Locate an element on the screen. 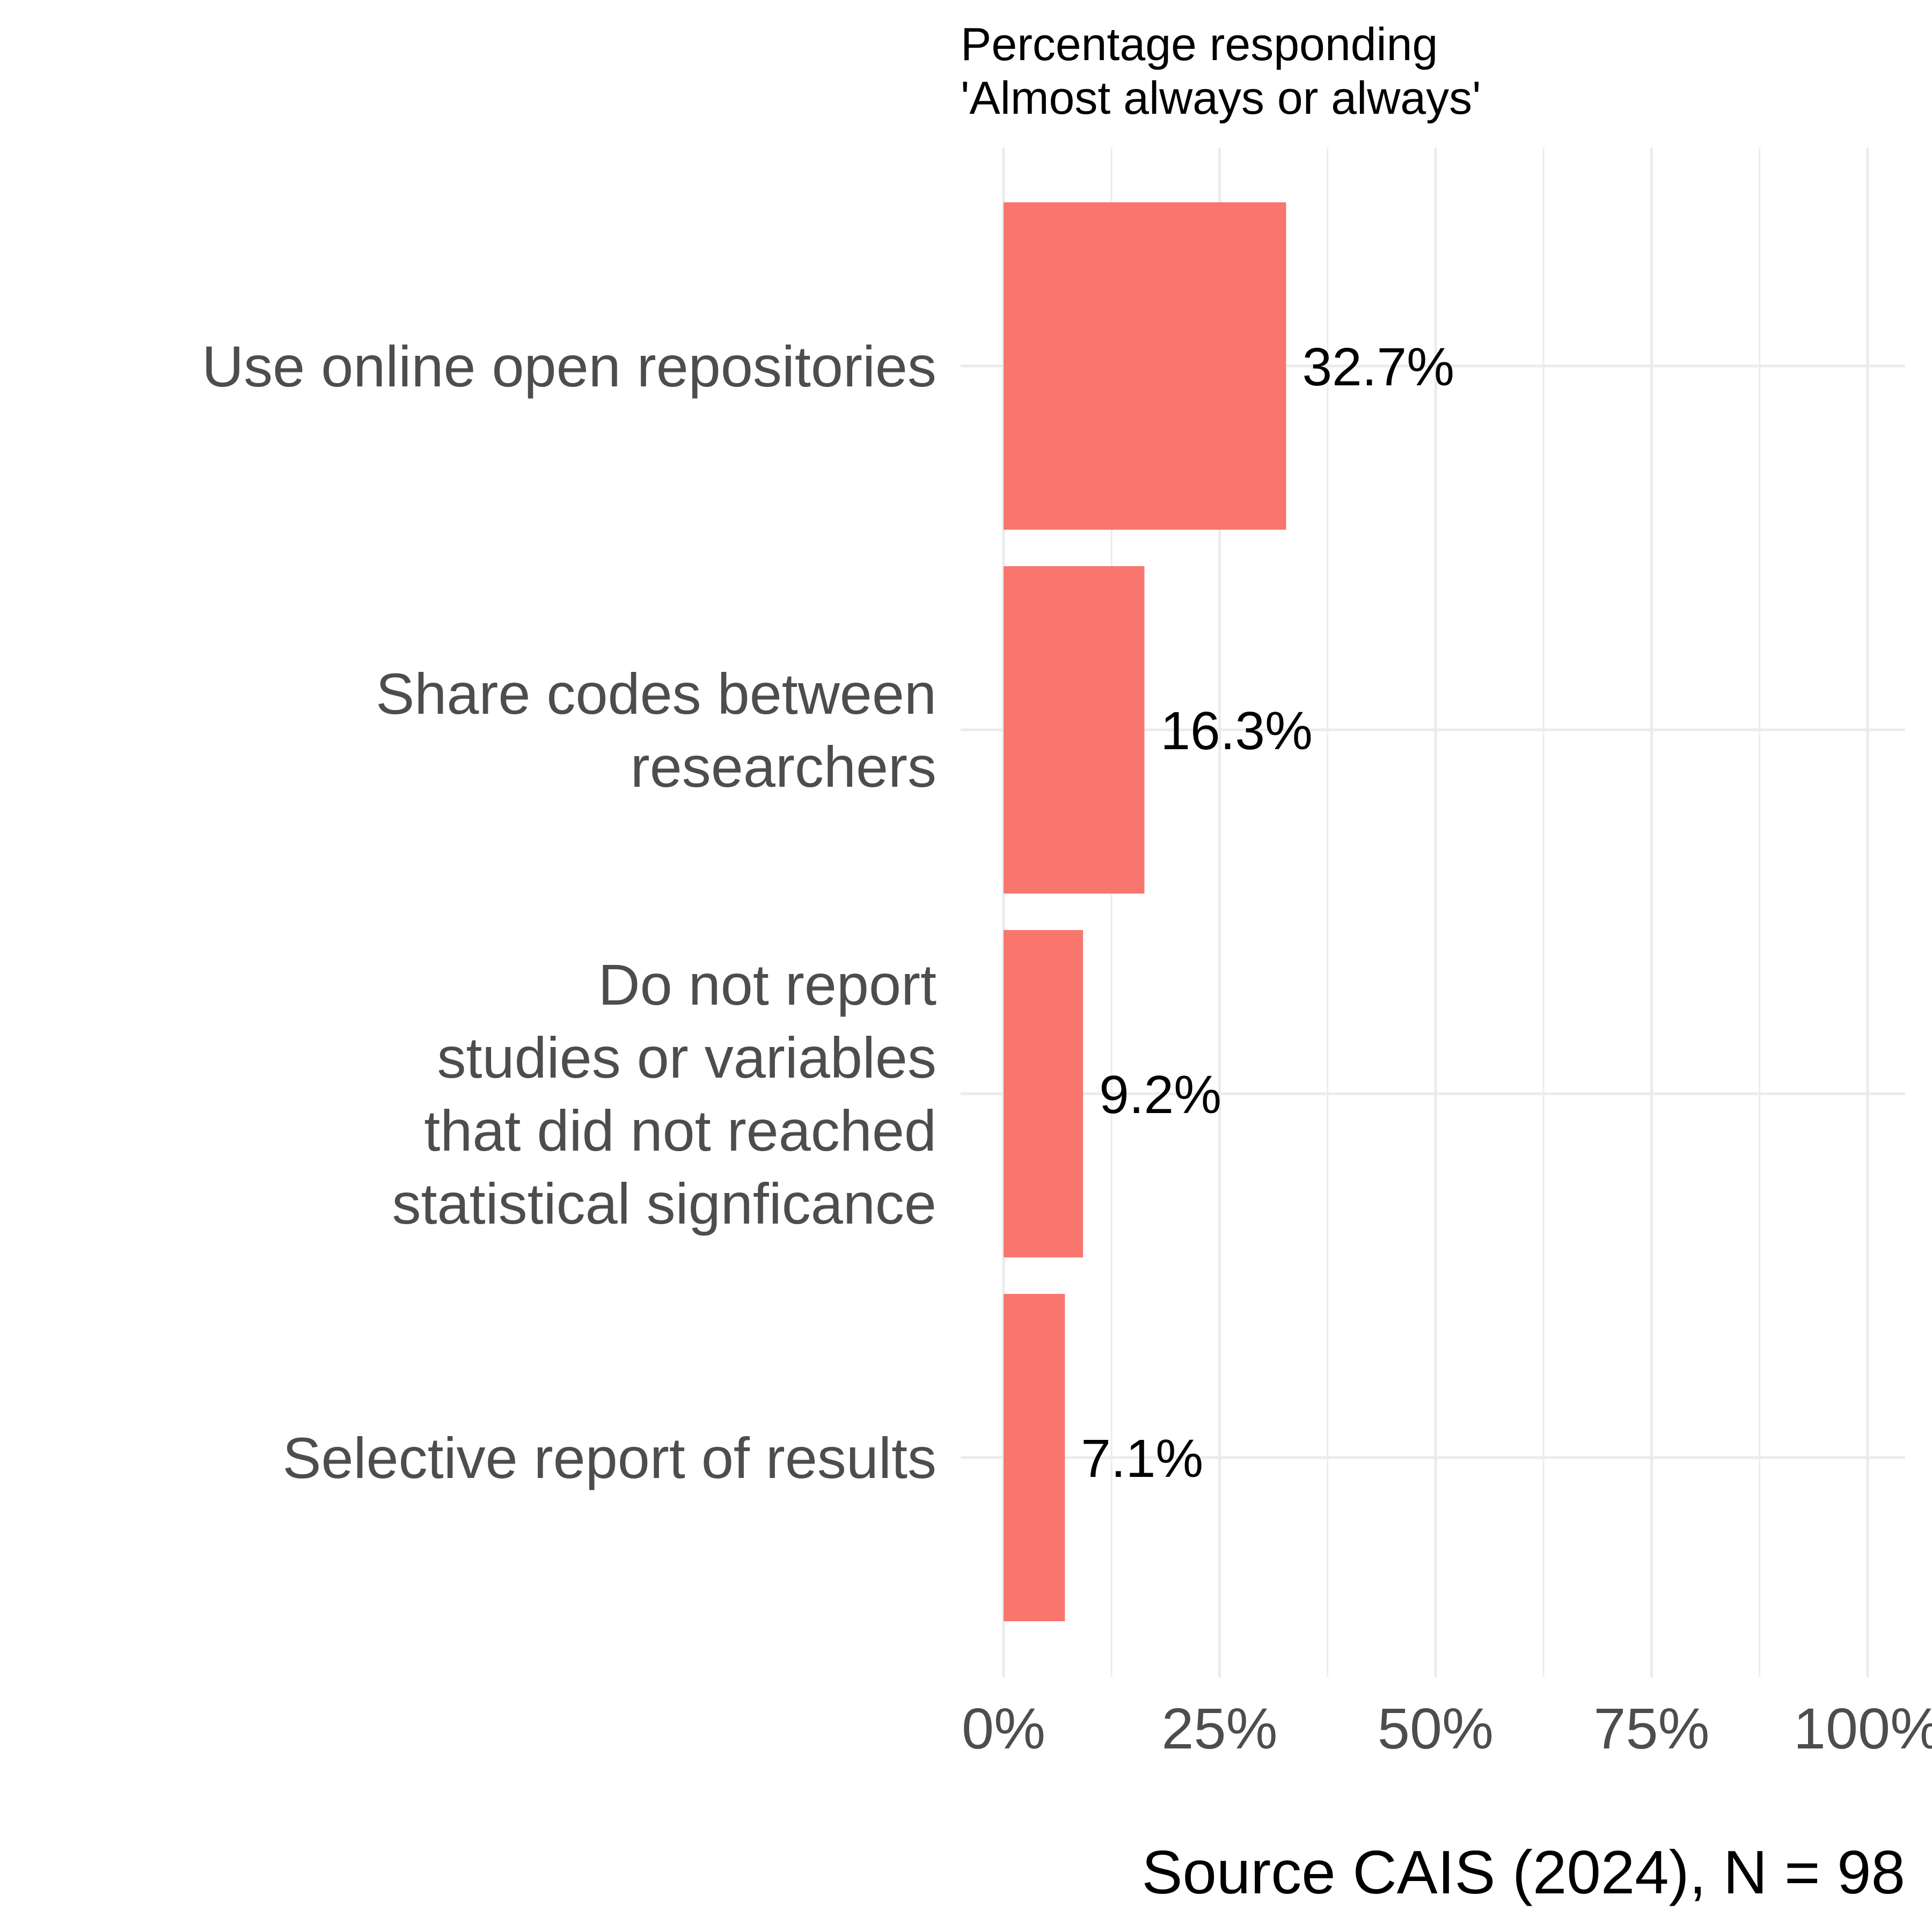 The image size is (1932, 1932). category-label: statistical signficance is located at coordinates (664, 1203).